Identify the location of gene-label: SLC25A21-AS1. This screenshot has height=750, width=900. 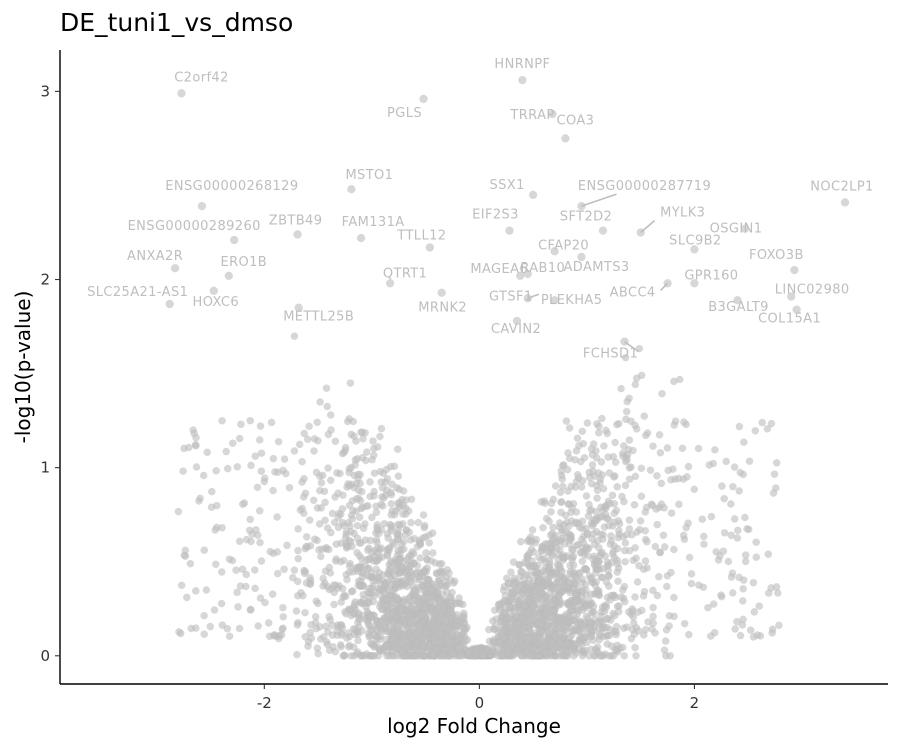
(137, 292).